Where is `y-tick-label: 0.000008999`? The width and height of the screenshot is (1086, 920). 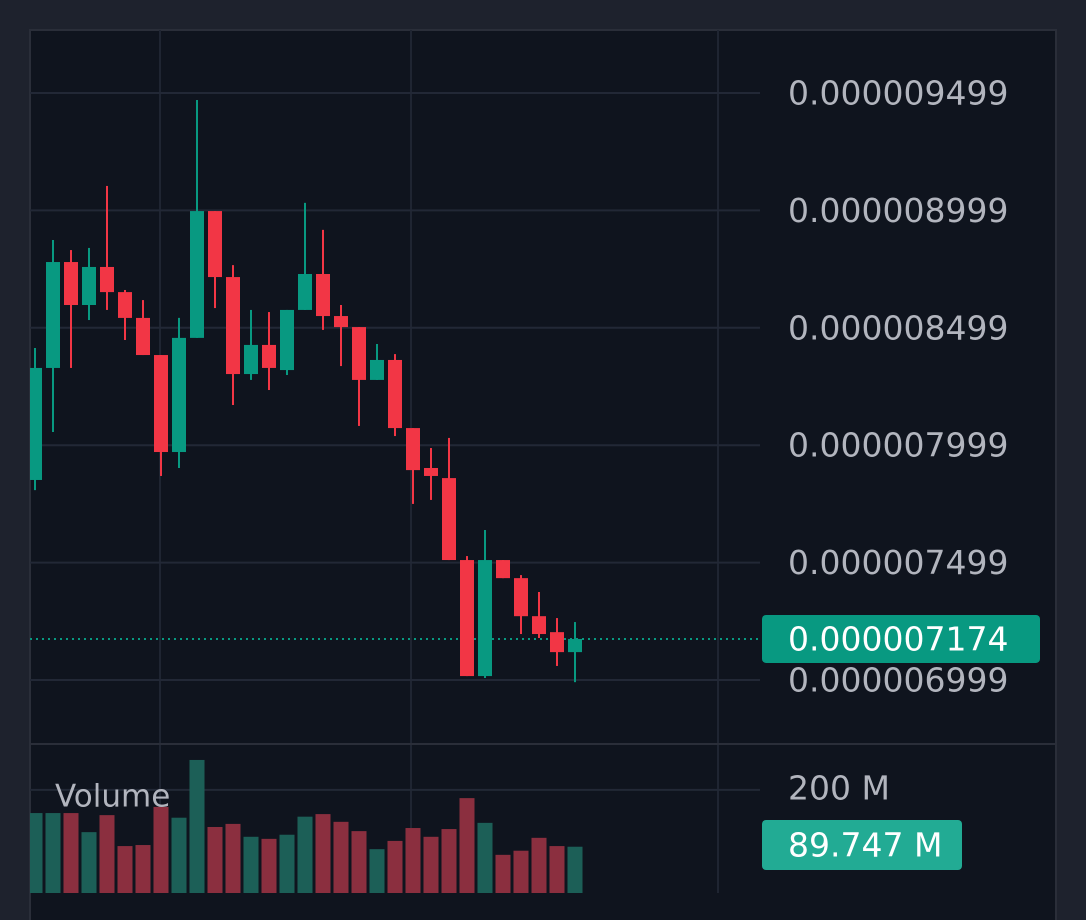 y-tick-label: 0.000008999 is located at coordinates (898, 210).